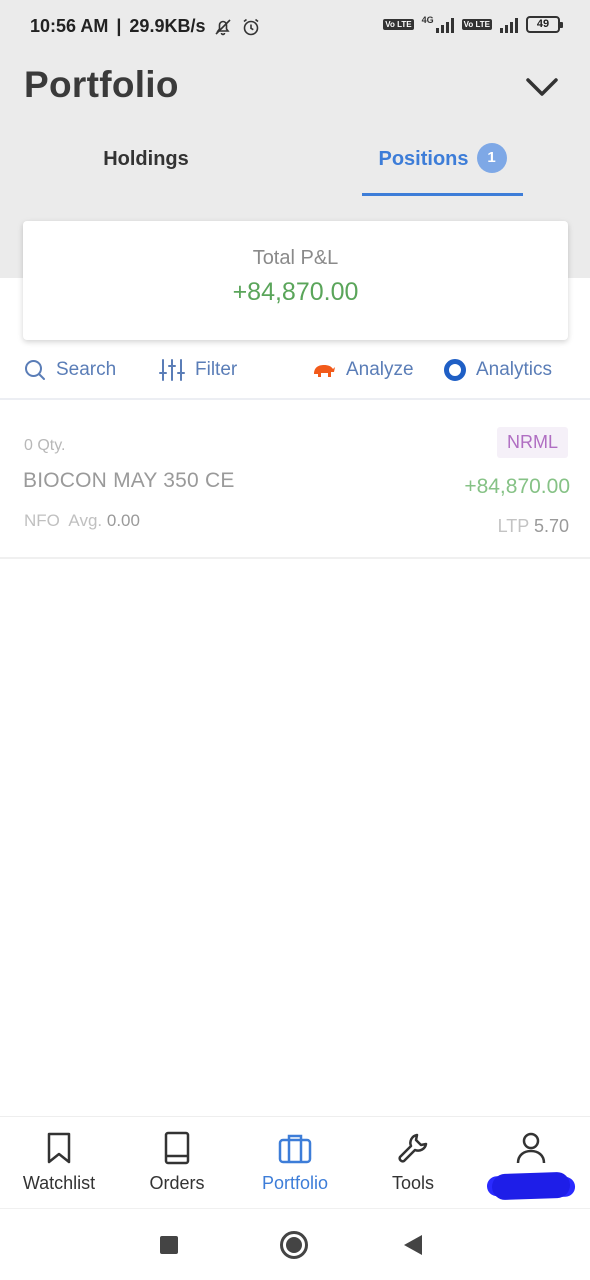 This screenshot has width=590, height=1280. I want to click on tab-positions-label: Positions, so click(423, 159).